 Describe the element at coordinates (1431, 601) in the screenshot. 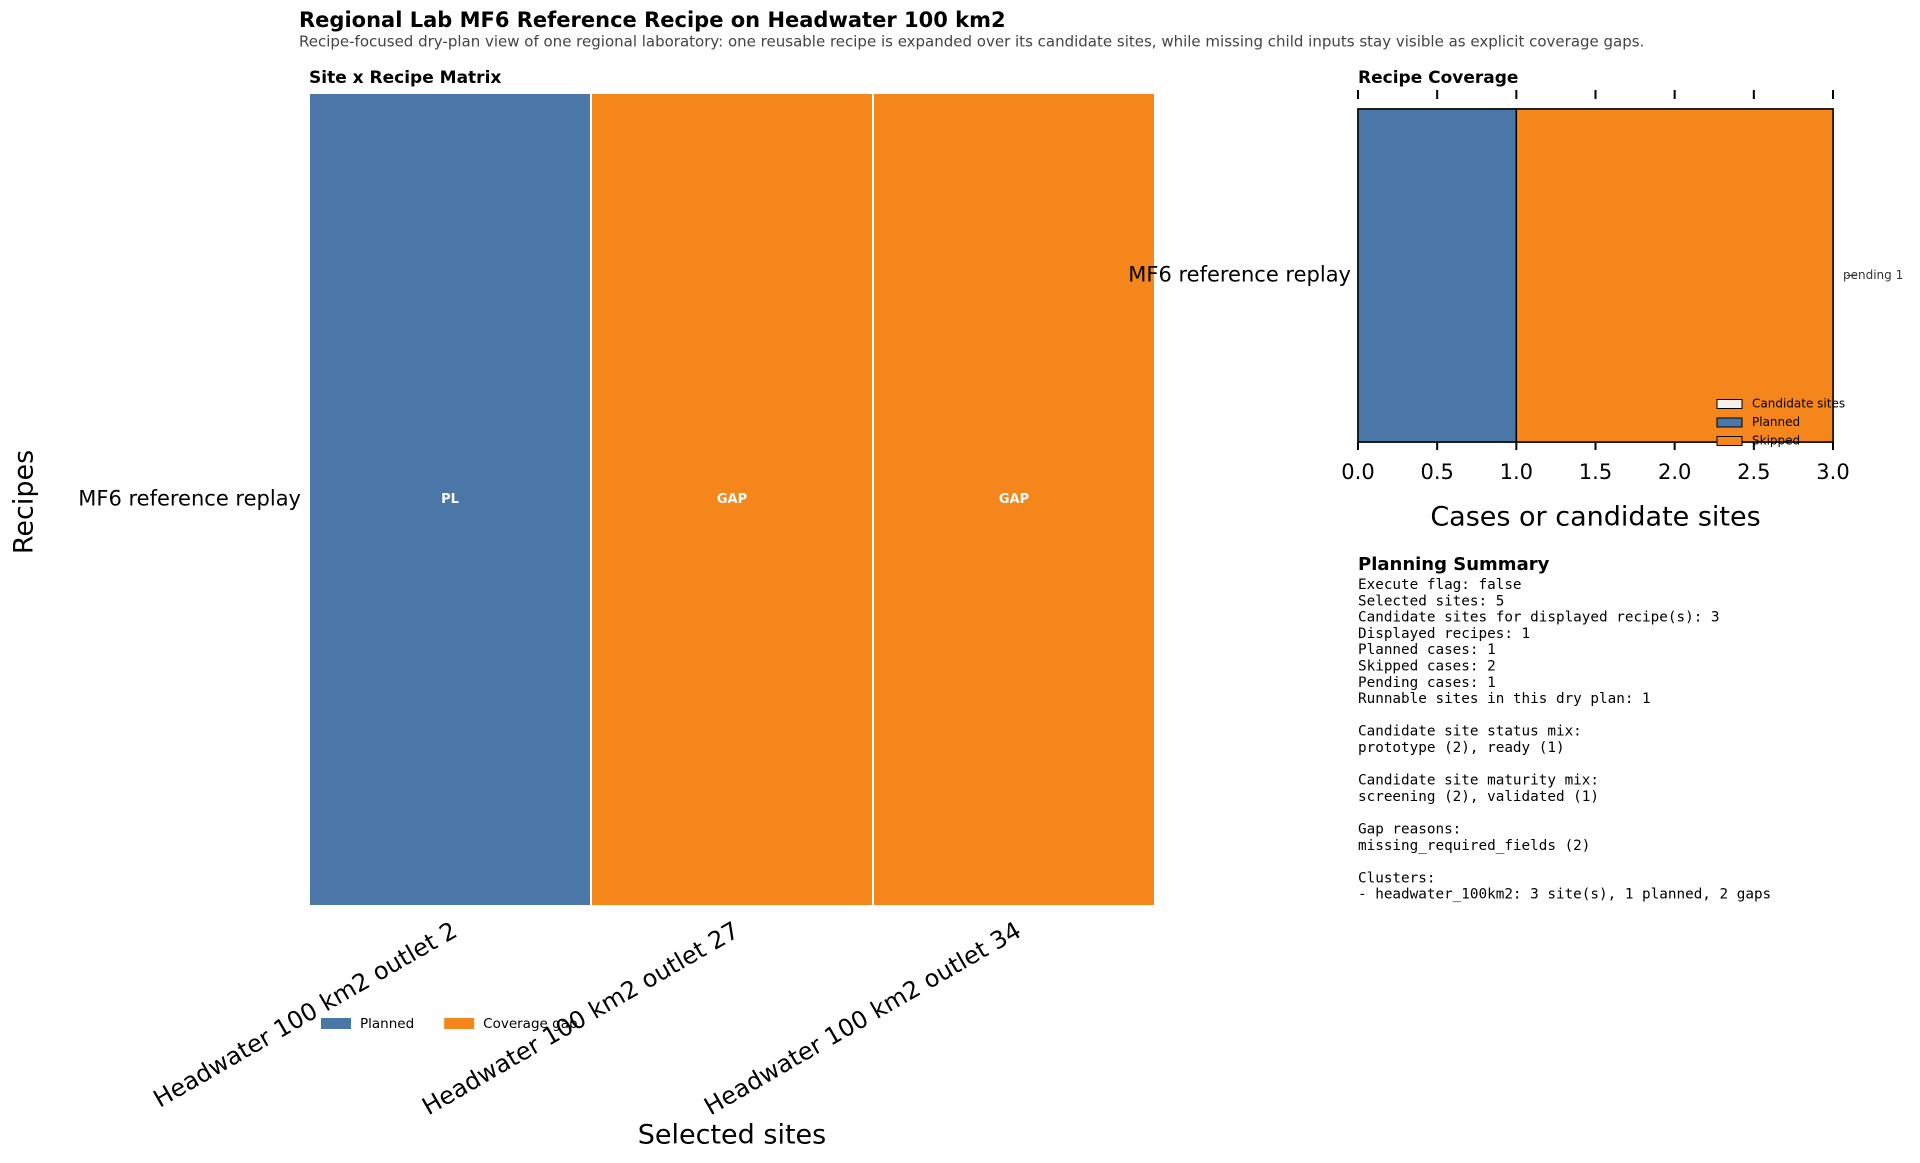

I see `summary-line: Selected sites: 5` at that location.